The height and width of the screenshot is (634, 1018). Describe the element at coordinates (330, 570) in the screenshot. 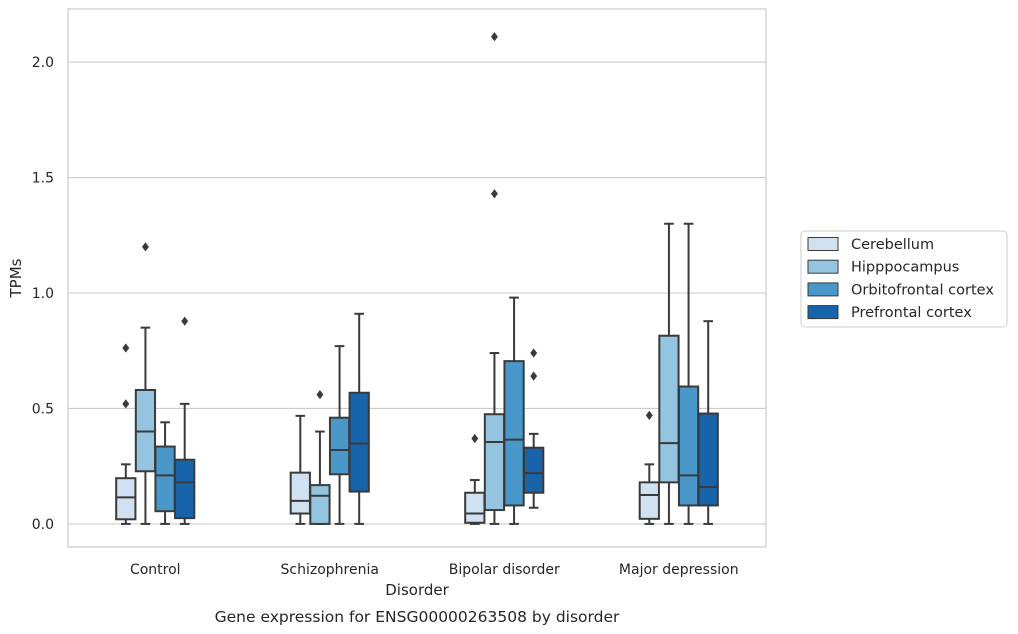

I see `x-tick-label: Schizophrenia` at that location.